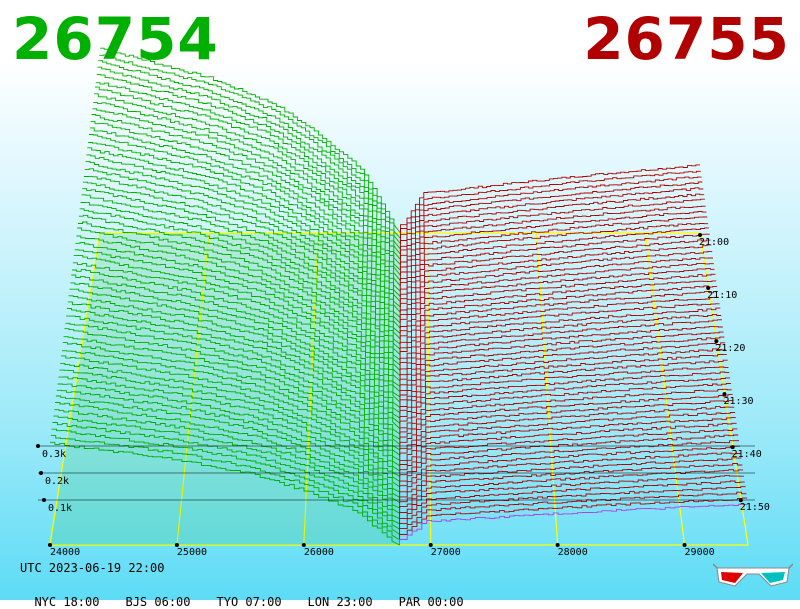 This screenshot has width=800, height=609. I want to click on price-tick-label: 28000, so click(573, 552).